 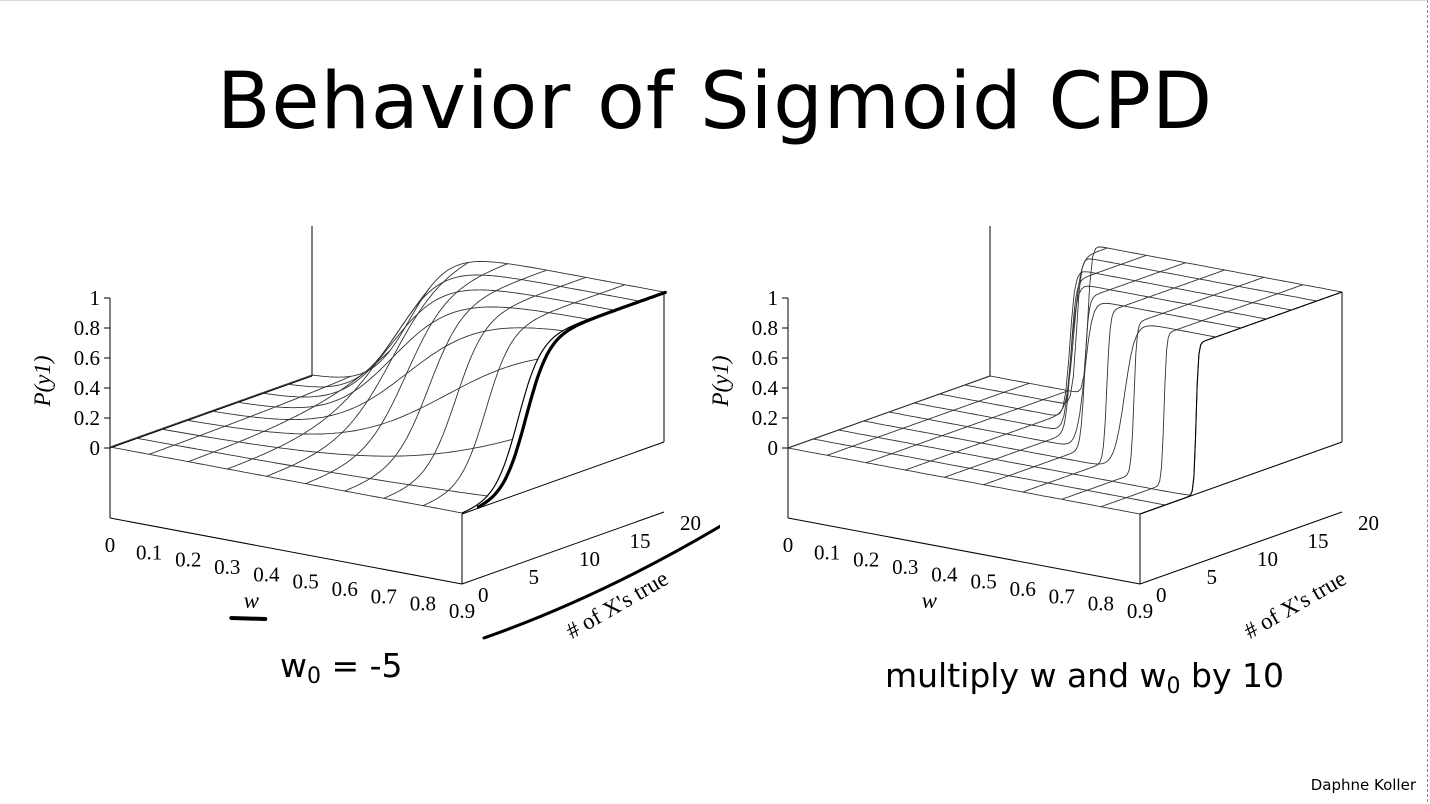 I want to click on right-base-edge, so click(x=563, y=478).